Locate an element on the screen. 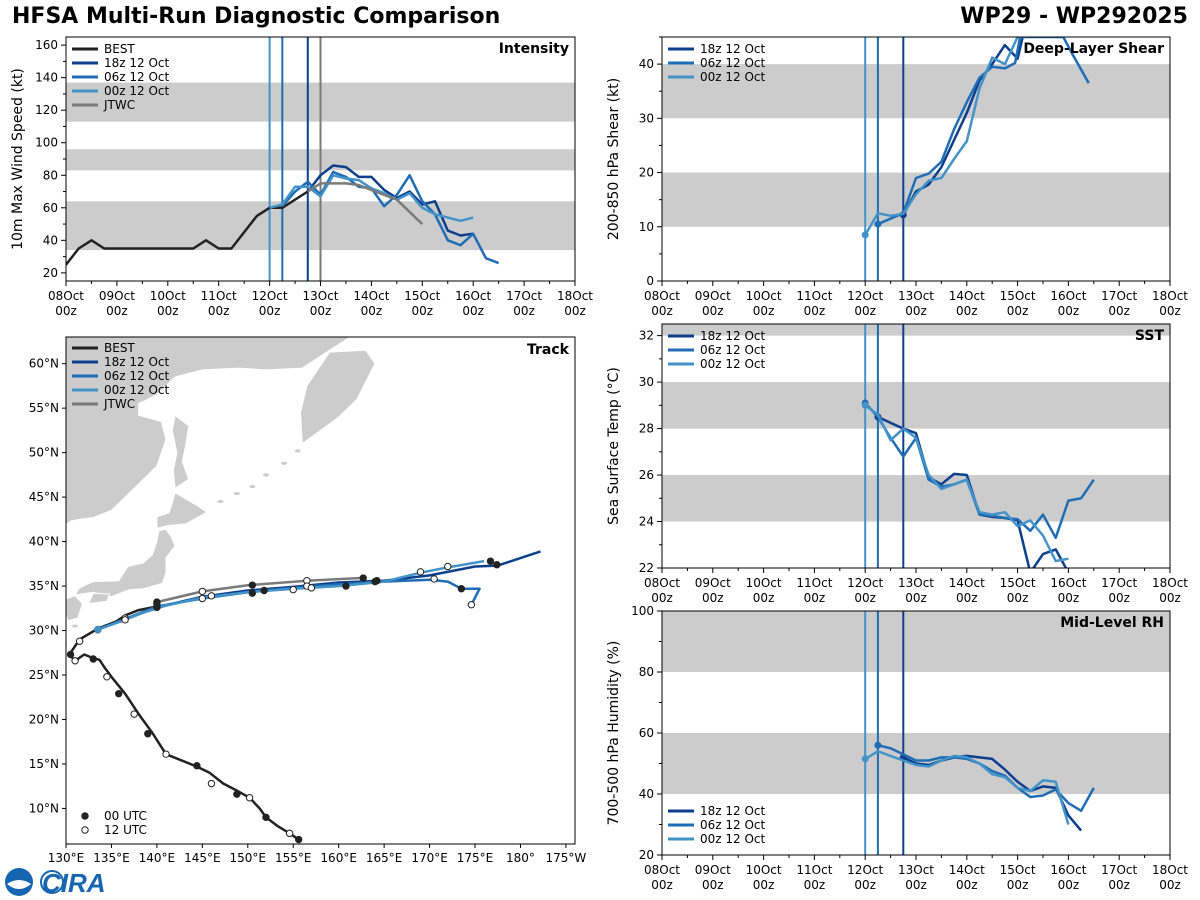 Image resolution: width=1200 pixels, height=900 pixels. x-tick-label: 140°E is located at coordinates (157, 858).